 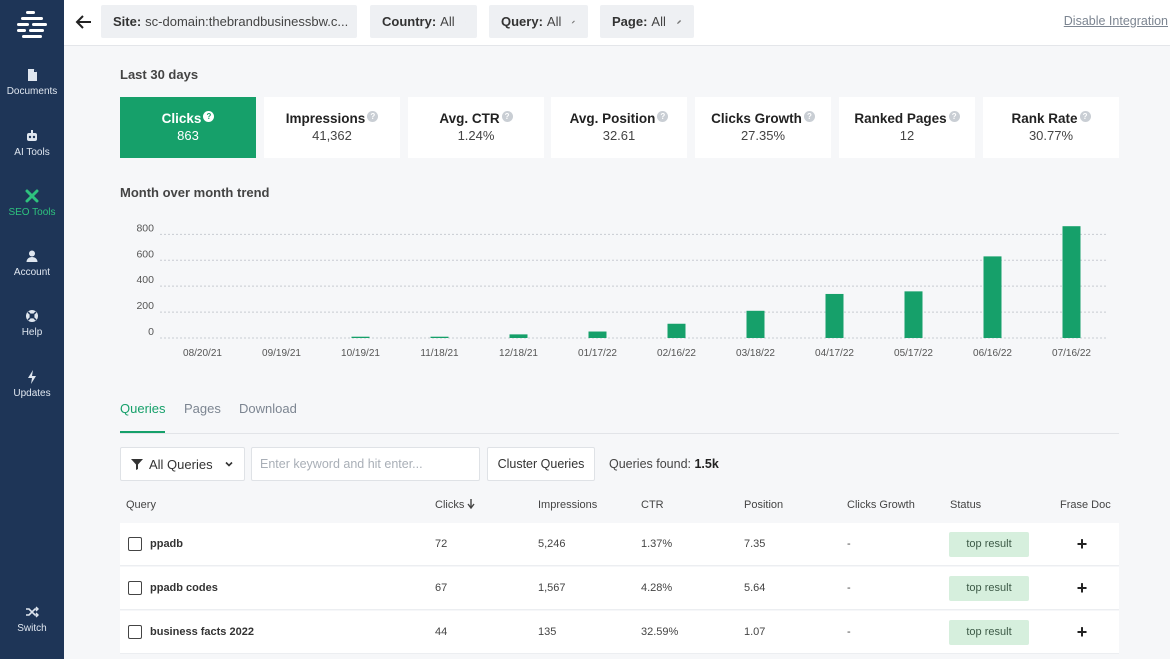 What do you see at coordinates (32, 152) in the screenshot?
I see `sidebar-item-label: AI Tools` at bounding box center [32, 152].